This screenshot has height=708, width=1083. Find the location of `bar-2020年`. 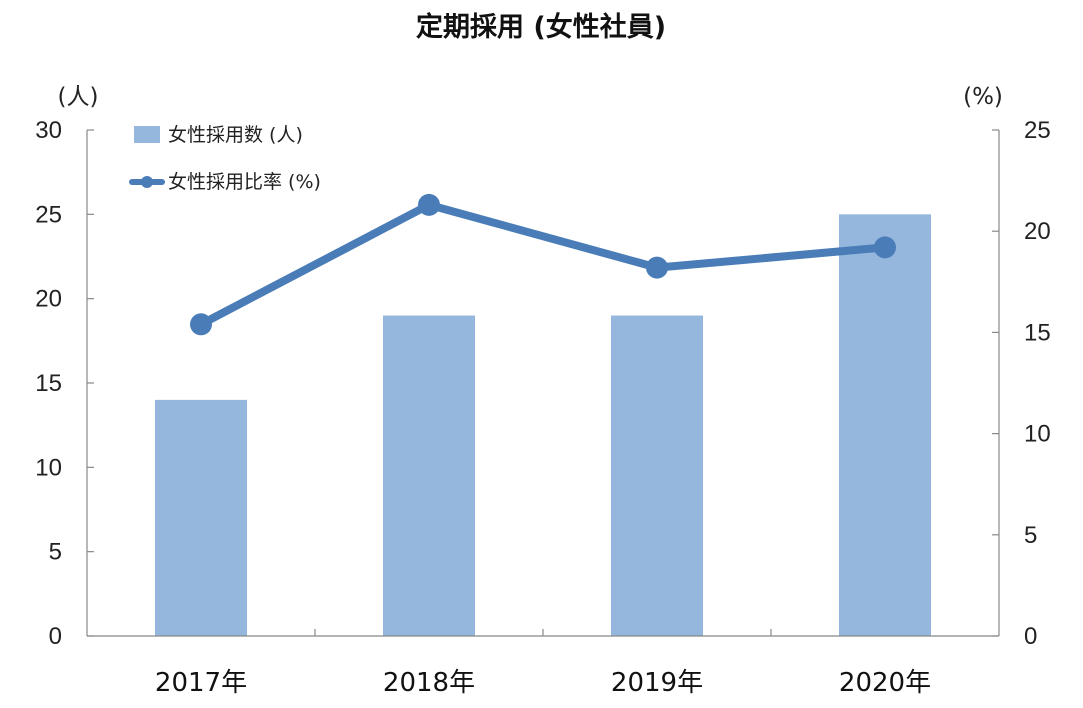

bar-2020年 is located at coordinates (885, 425).